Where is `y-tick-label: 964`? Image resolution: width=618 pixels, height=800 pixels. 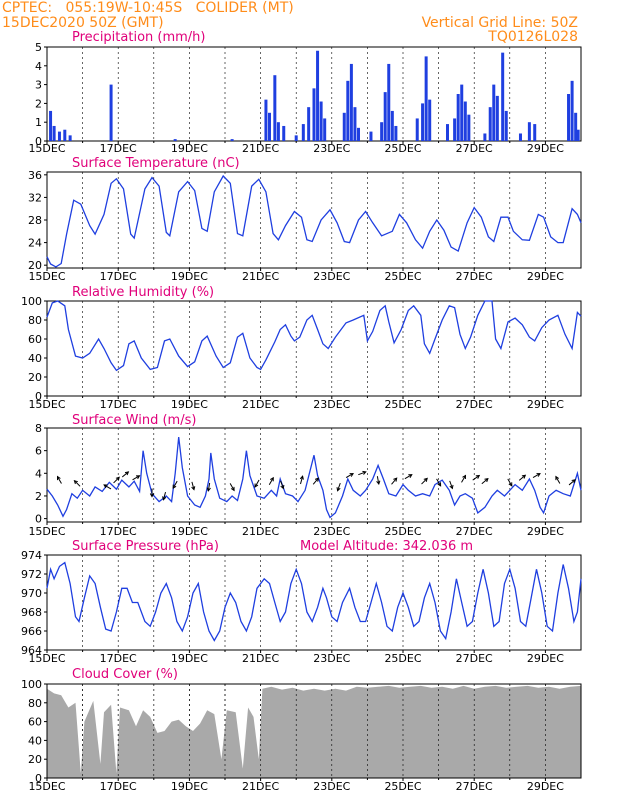 y-tick-label: 964 is located at coordinates (31, 650).